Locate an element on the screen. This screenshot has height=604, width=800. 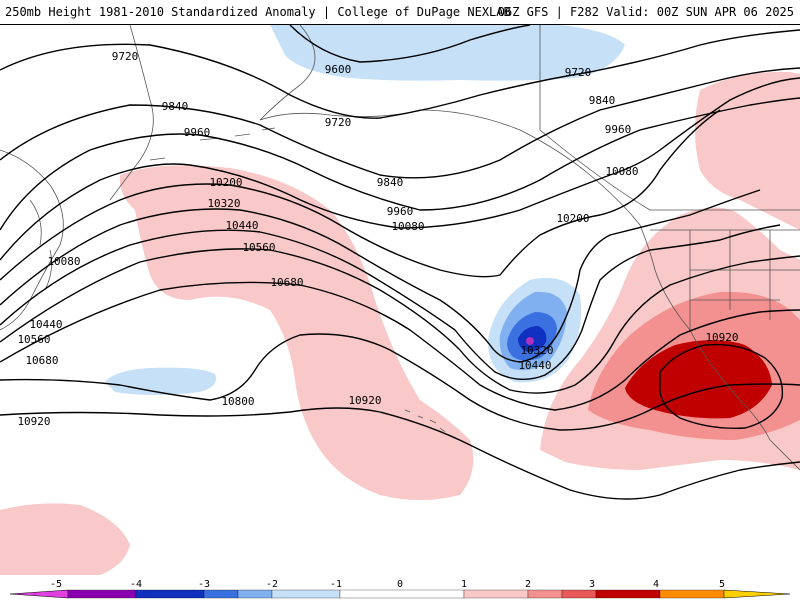
colorbar-tick-label: -5 is located at coordinates (56, 584).